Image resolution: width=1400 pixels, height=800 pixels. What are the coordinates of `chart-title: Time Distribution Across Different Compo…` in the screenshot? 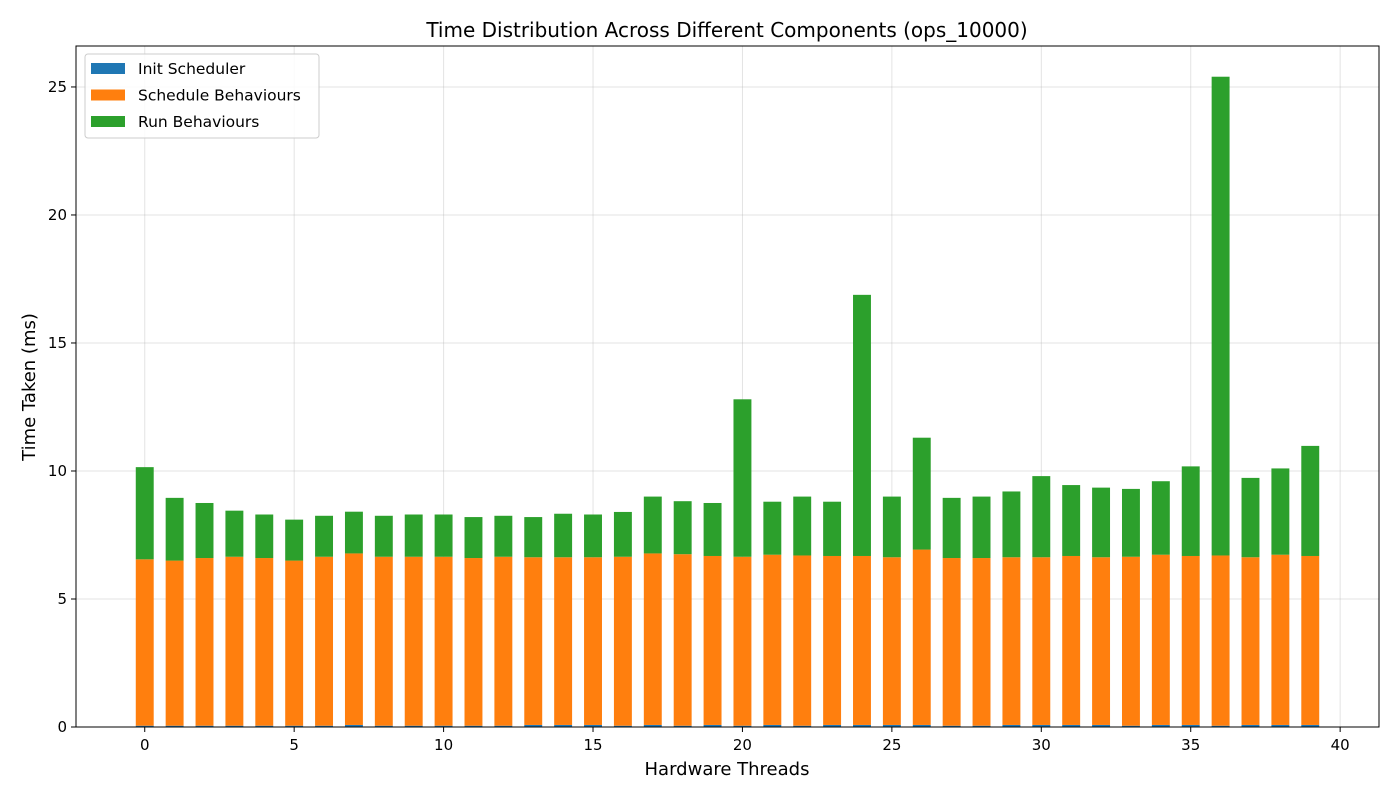 It's located at (726, 30).